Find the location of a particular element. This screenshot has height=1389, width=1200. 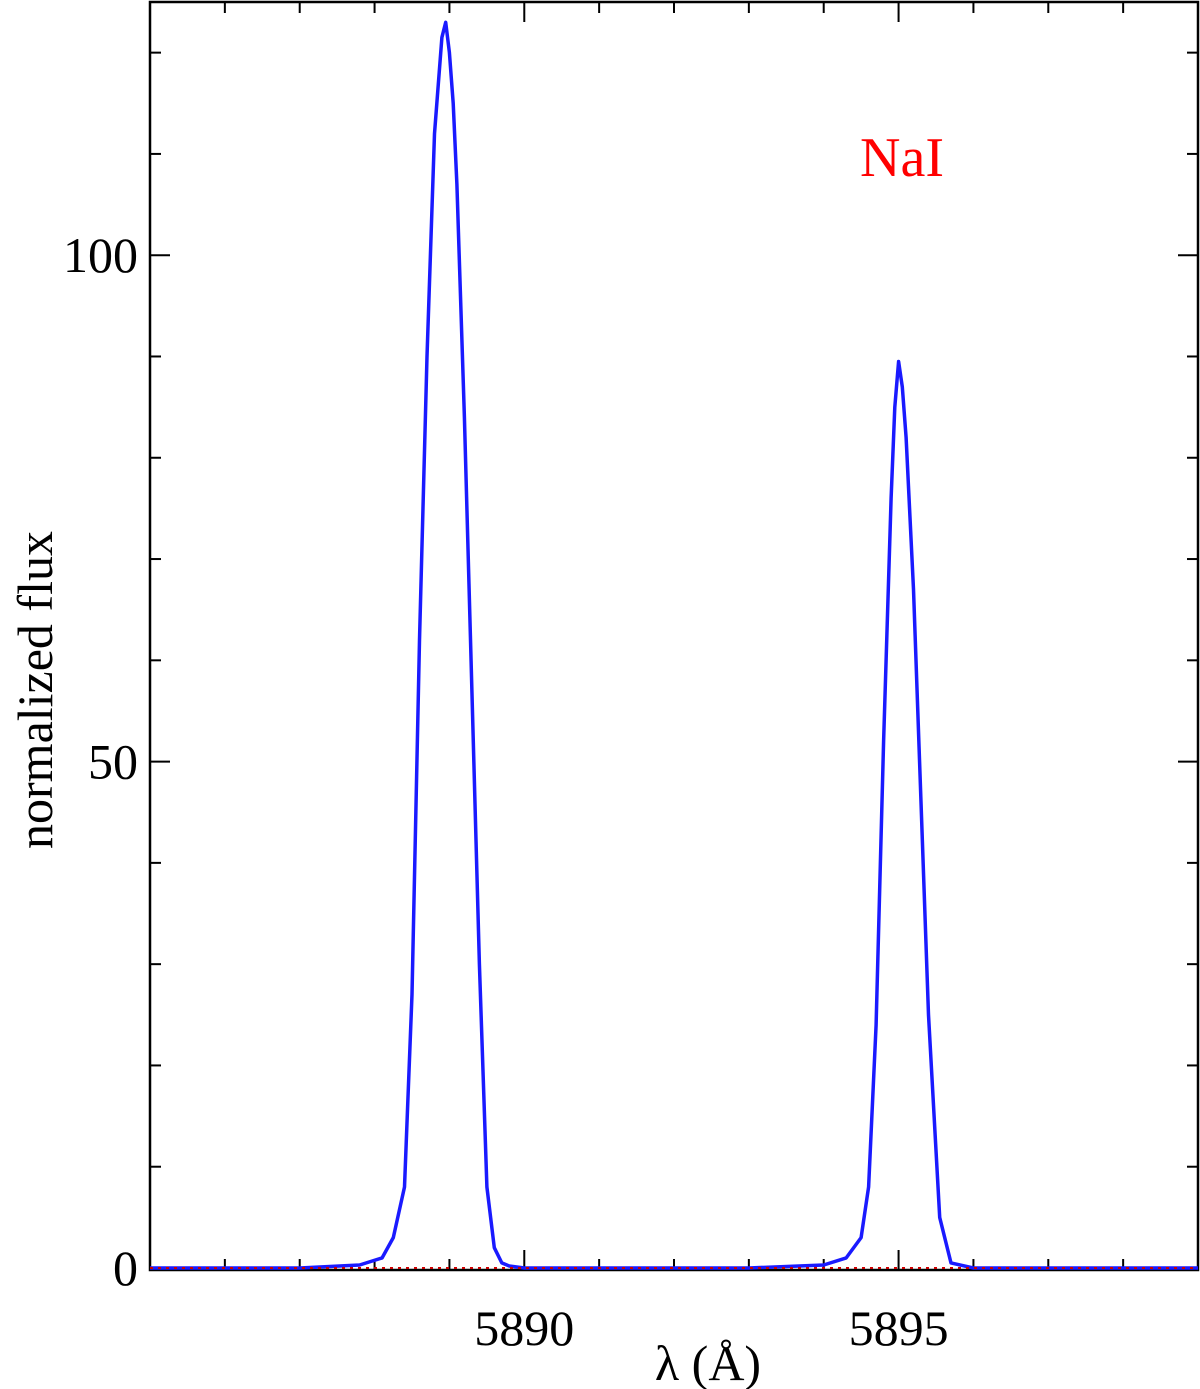

y-axis-label: normalized flux is located at coordinates (35, 690).